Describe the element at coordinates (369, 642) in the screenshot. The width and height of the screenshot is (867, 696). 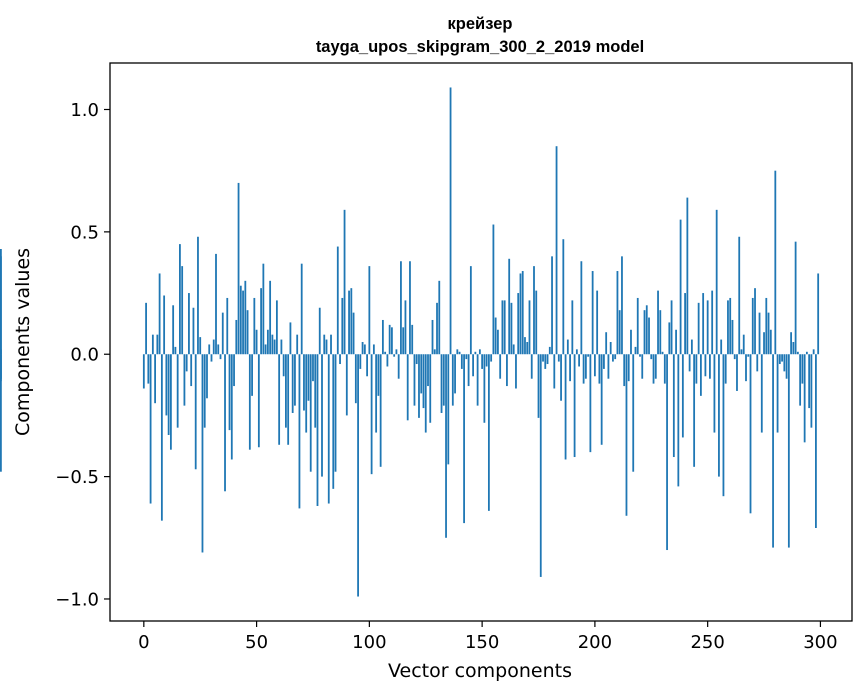
I see `x-tick-label-100: 100` at that location.